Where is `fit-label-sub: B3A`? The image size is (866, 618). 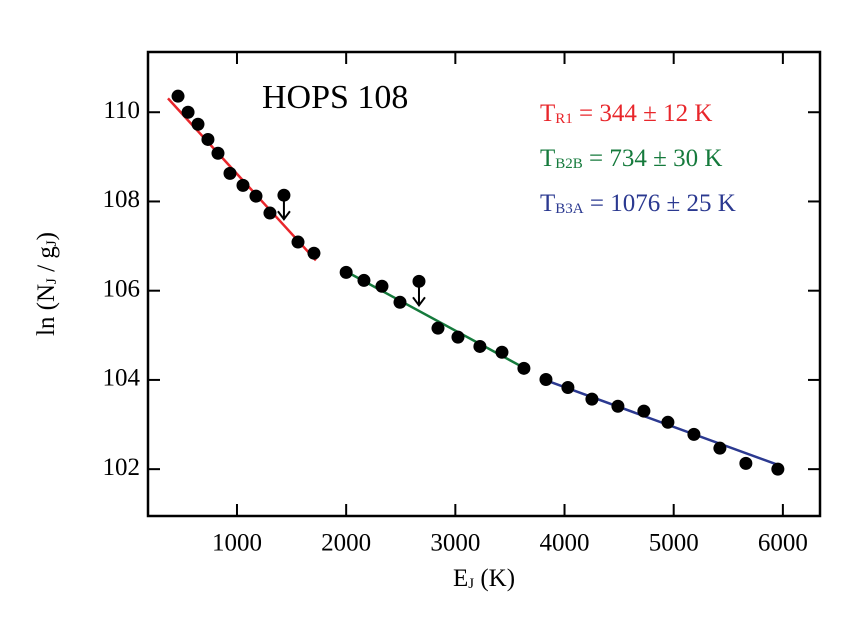
fit-label-sub: B3A is located at coordinates (569, 209).